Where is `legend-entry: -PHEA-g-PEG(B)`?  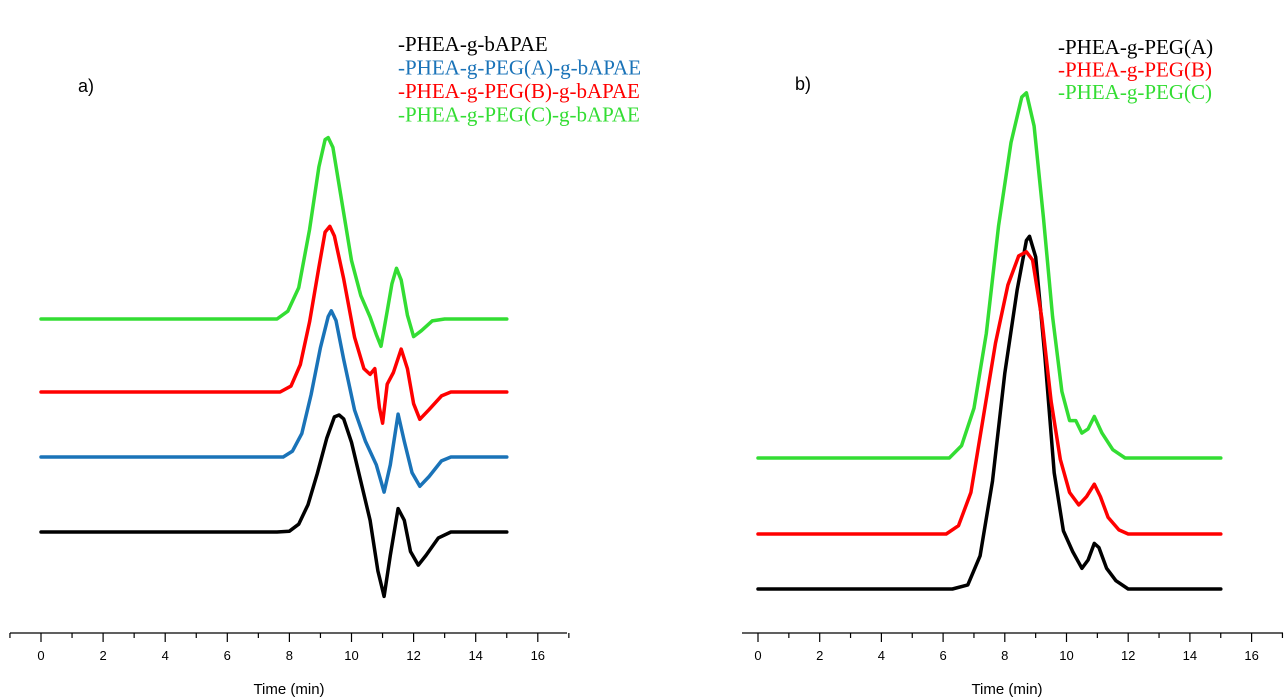
legend-entry: -PHEA-g-PEG(B) is located at coordinates (1135, 70).